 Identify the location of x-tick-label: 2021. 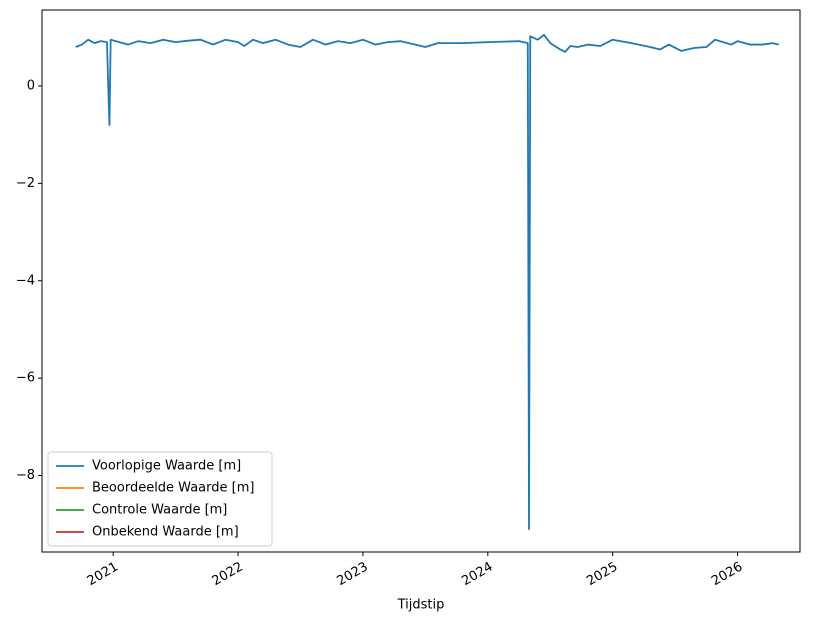
(103, 575).